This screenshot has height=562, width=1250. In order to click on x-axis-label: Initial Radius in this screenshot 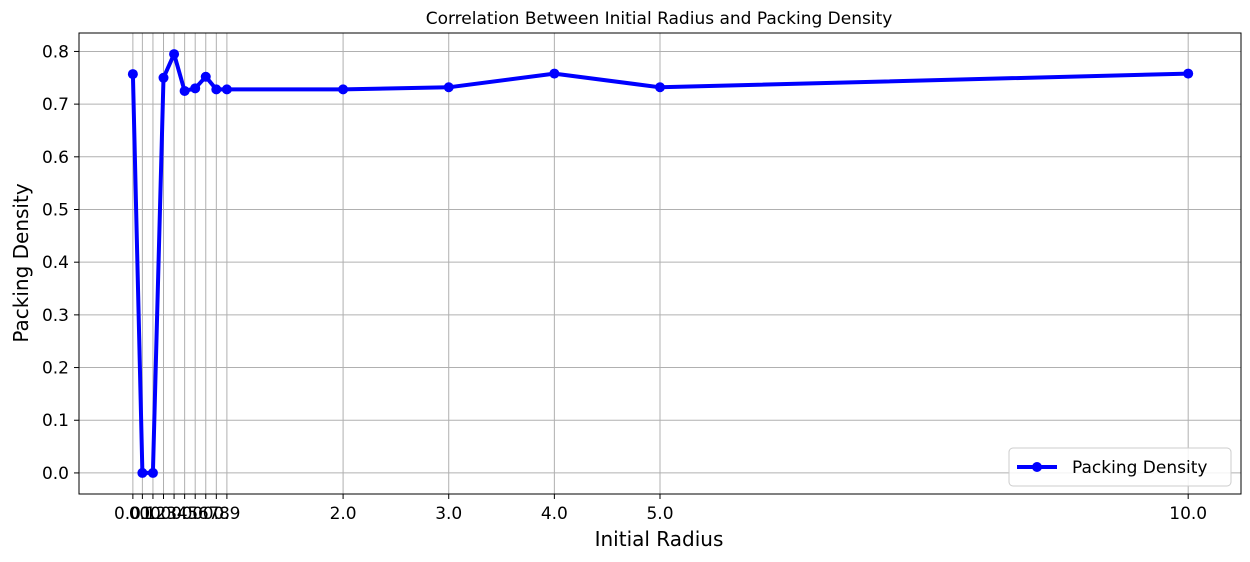, I will do `click(659, 539)`.